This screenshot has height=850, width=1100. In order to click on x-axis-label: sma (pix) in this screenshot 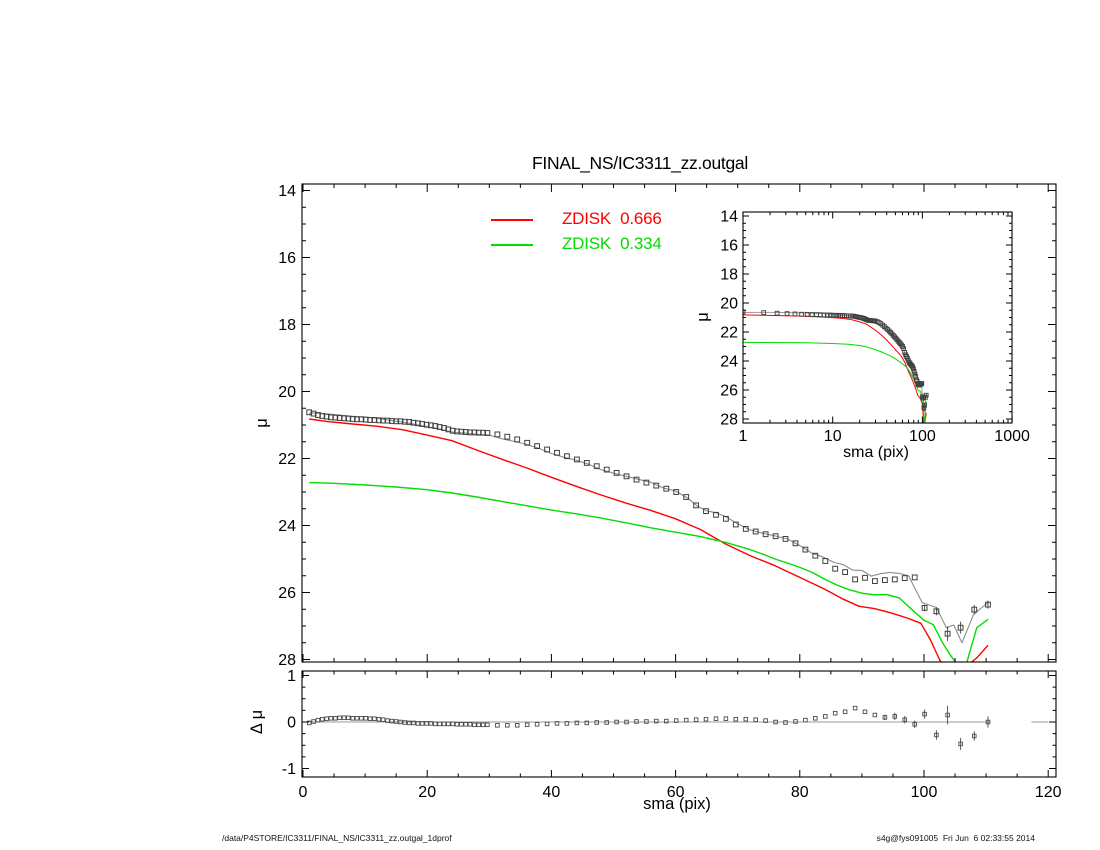, I will do `click(677, 804)`.